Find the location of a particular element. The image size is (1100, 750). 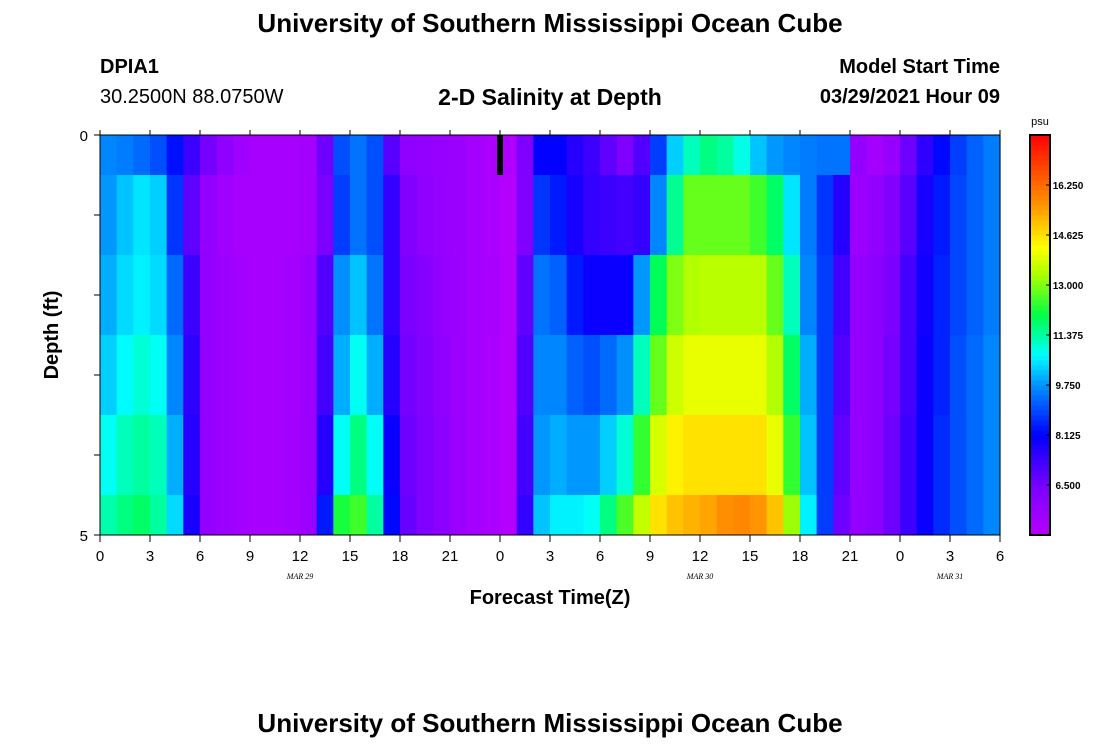

station-coordinates: 30.2500N 88.0750W is located at coordinates (192, 97).